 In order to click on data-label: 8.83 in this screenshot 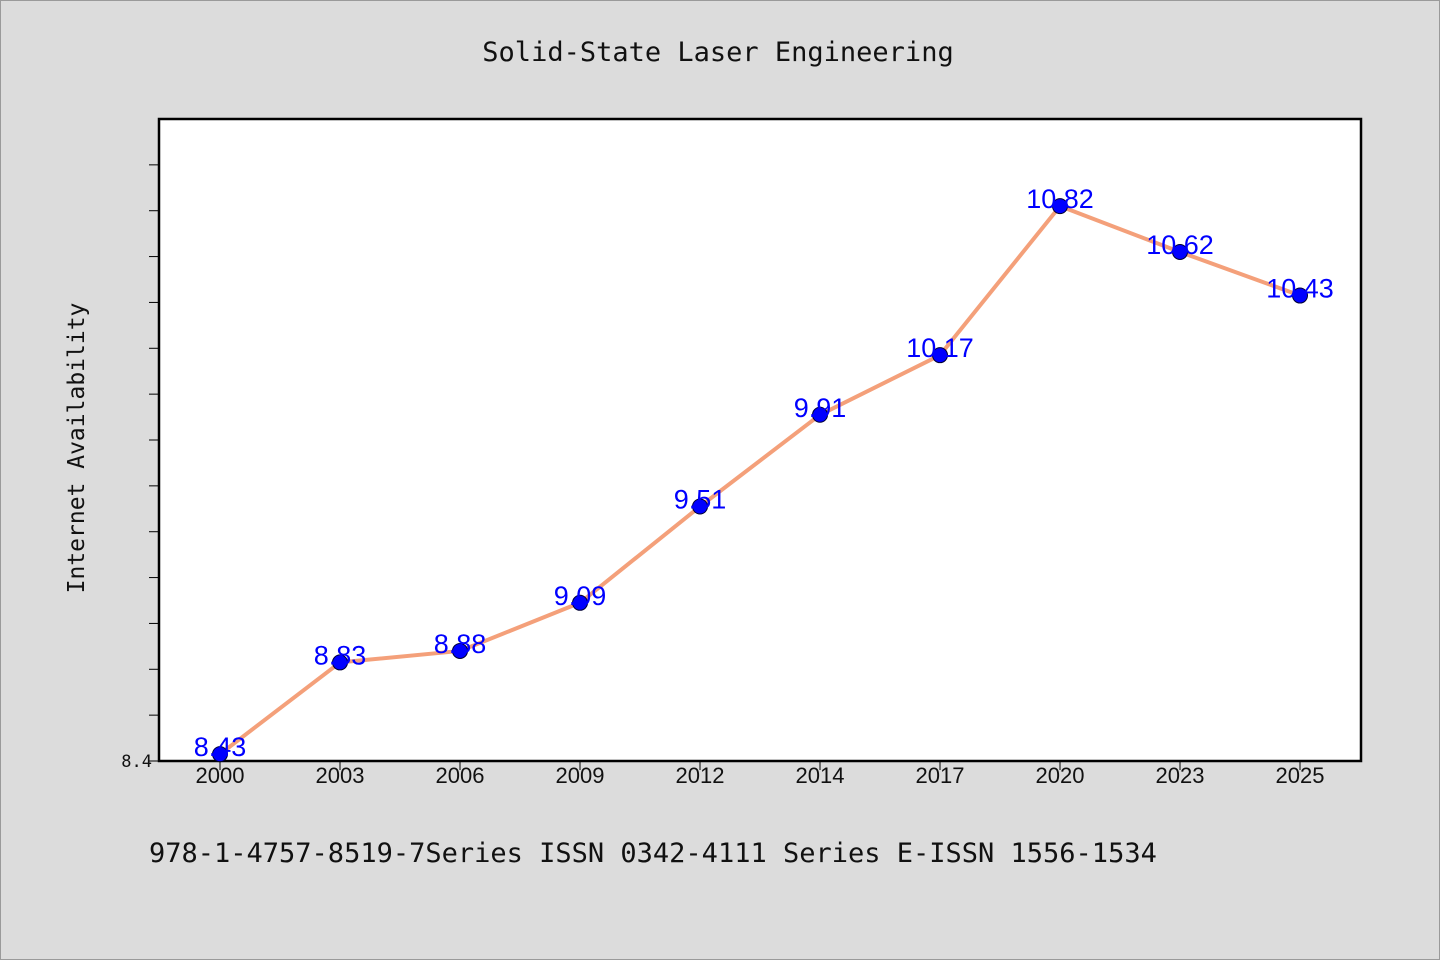, I will do `click(340, 655)`.